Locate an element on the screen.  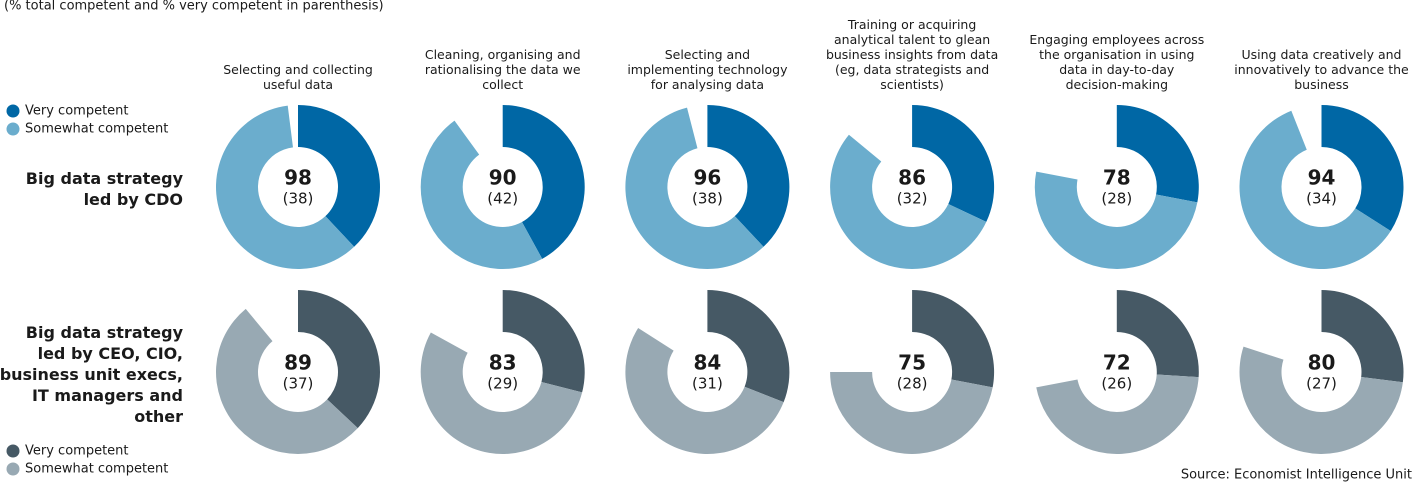
text-line: business unit execs, is located at coordinates (91, 374).